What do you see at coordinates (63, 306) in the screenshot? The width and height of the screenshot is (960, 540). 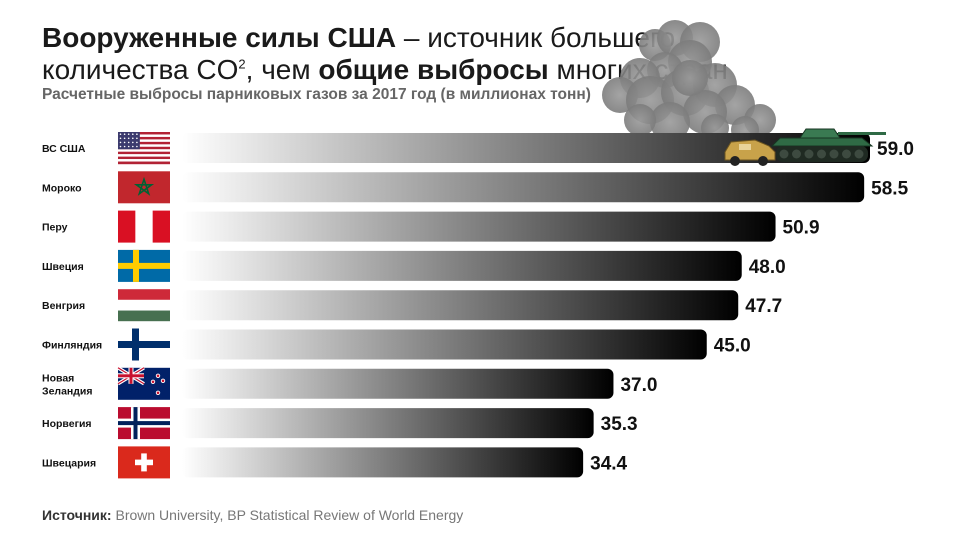 I see `category-label: Венгрия` at bounding box center [63, 306].